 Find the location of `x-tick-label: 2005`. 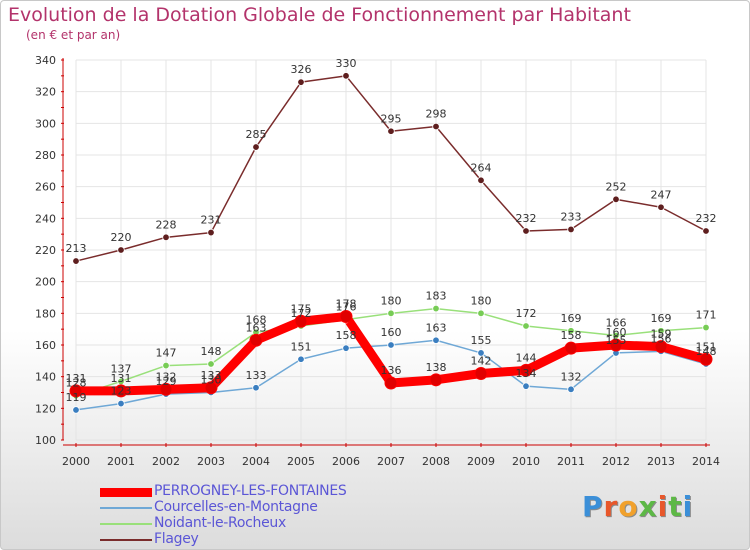

x-tick-label: 2005 is located at coordinates (301, 461).